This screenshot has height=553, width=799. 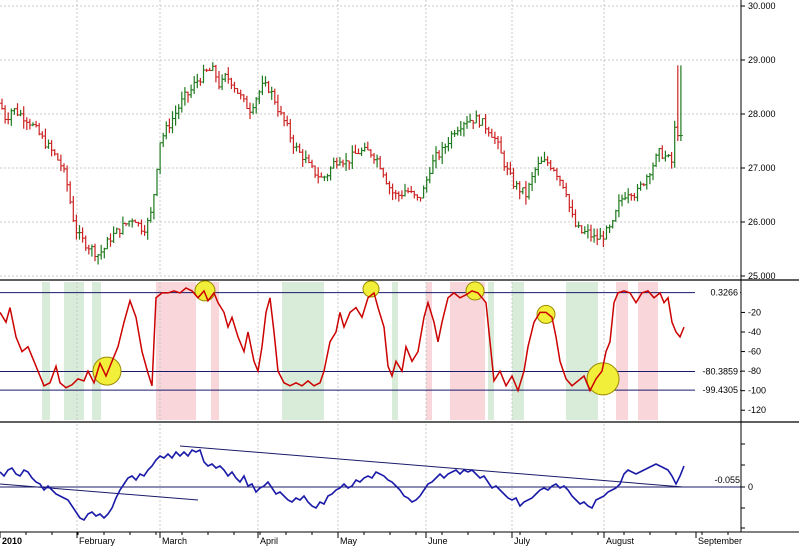 What do you see at coordinates (97, 541) in the screenshot?
I see `x-tick-label: February` at bounding box center [97, 541].